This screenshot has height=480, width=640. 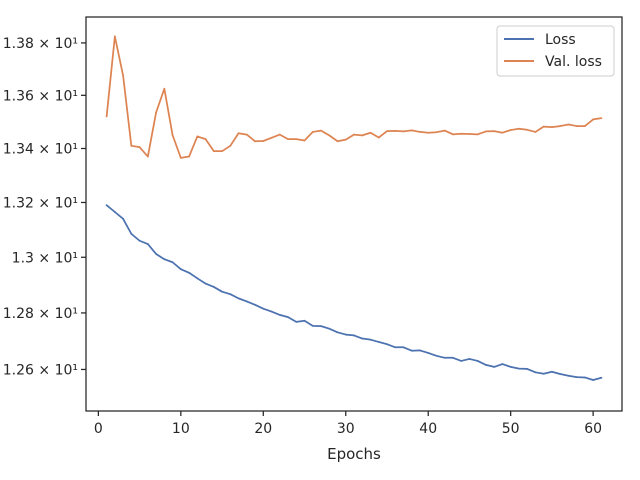 What do you see at coordinates (354, 454) in the screenshot?
I see `x-axis-label: Epochs` at bounding box center [354, 454].